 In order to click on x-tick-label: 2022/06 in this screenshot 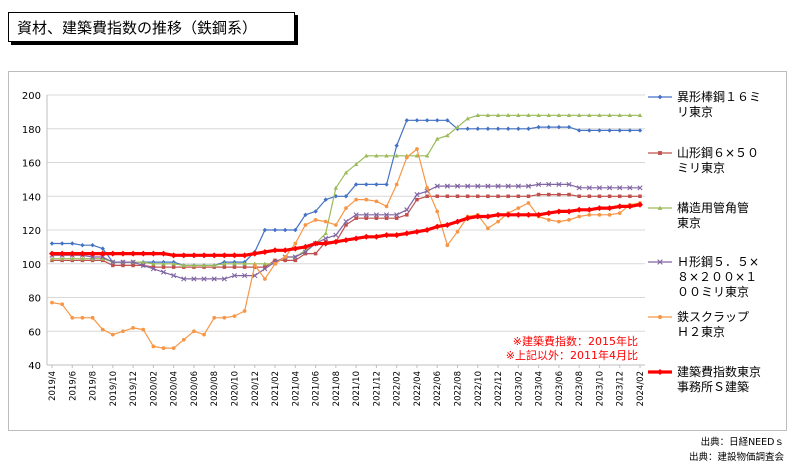, I will do `click(438, 388)`.